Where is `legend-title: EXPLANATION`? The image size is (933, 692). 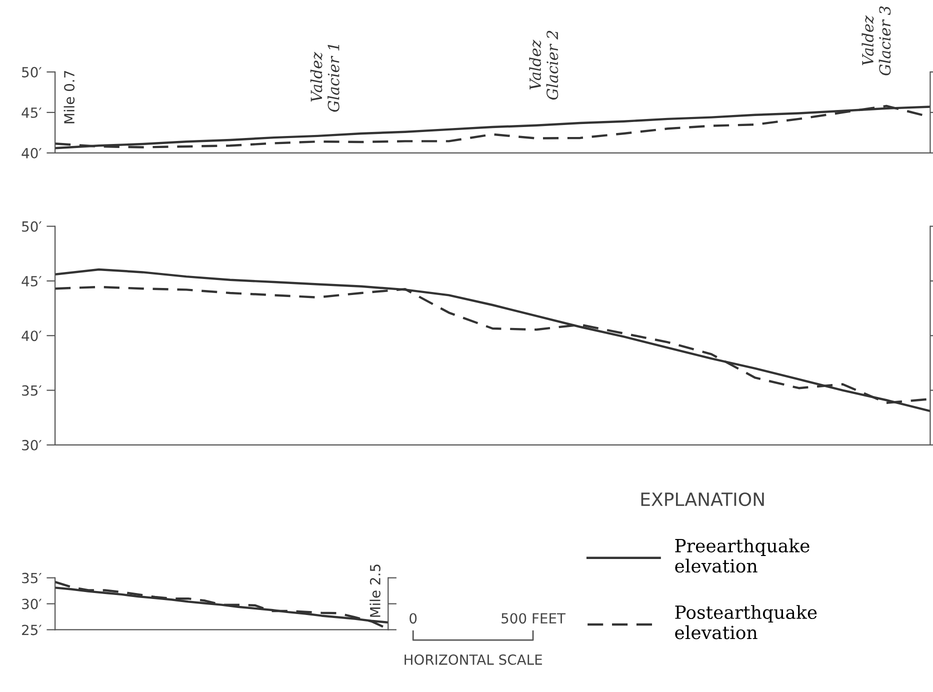 legend-title: EXPLANATION is located at coordinates (702, 499).